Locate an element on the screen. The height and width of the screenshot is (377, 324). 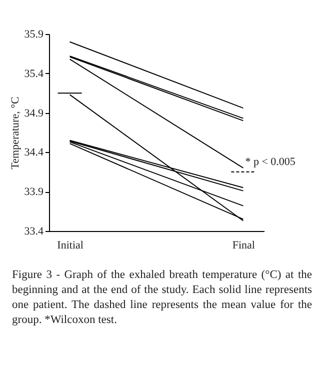
y-tick-label: 34.9 is located at coordinates (34, 113).